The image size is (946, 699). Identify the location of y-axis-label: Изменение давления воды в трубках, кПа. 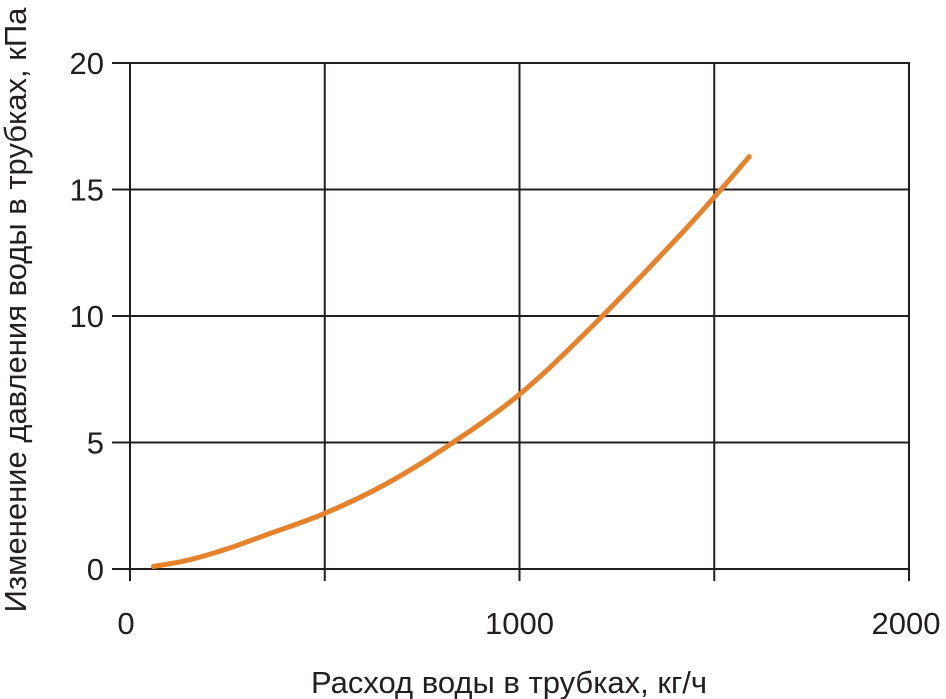
(16, 309).